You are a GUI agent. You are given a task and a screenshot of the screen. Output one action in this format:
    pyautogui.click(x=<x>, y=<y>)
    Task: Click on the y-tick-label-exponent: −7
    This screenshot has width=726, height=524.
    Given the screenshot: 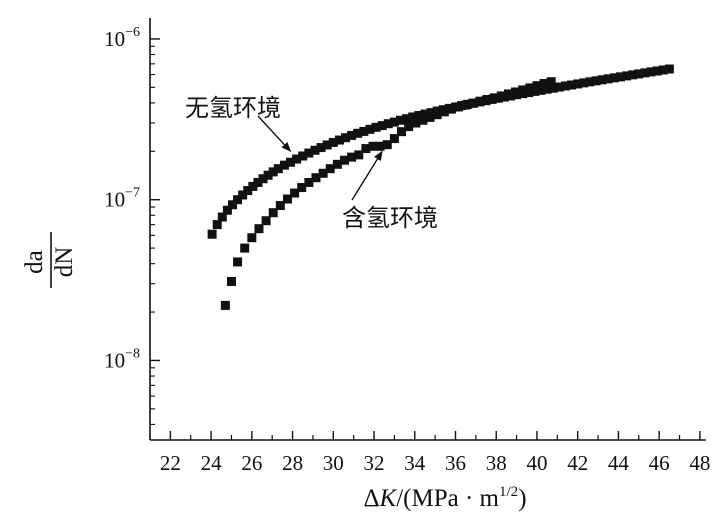 What is the action you would take?
    pyautogui.click(x=132, y=193)
    